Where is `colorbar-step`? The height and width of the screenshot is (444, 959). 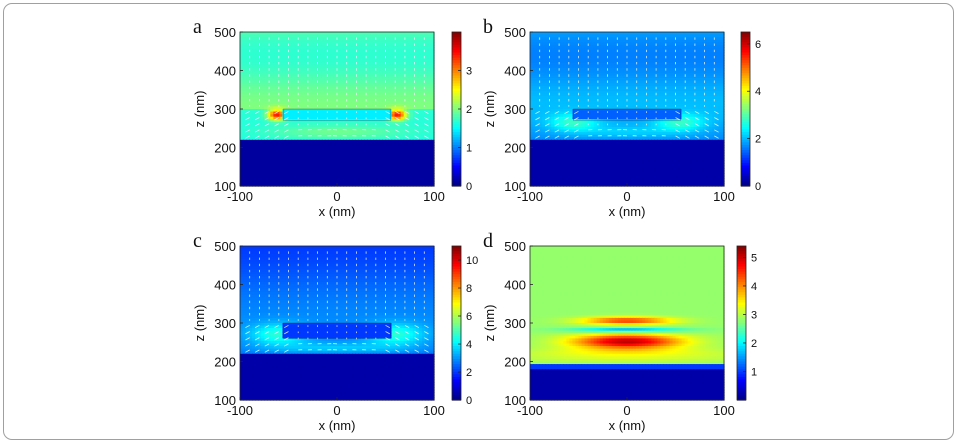
colorbar-step is located at coordinates (456, 44).